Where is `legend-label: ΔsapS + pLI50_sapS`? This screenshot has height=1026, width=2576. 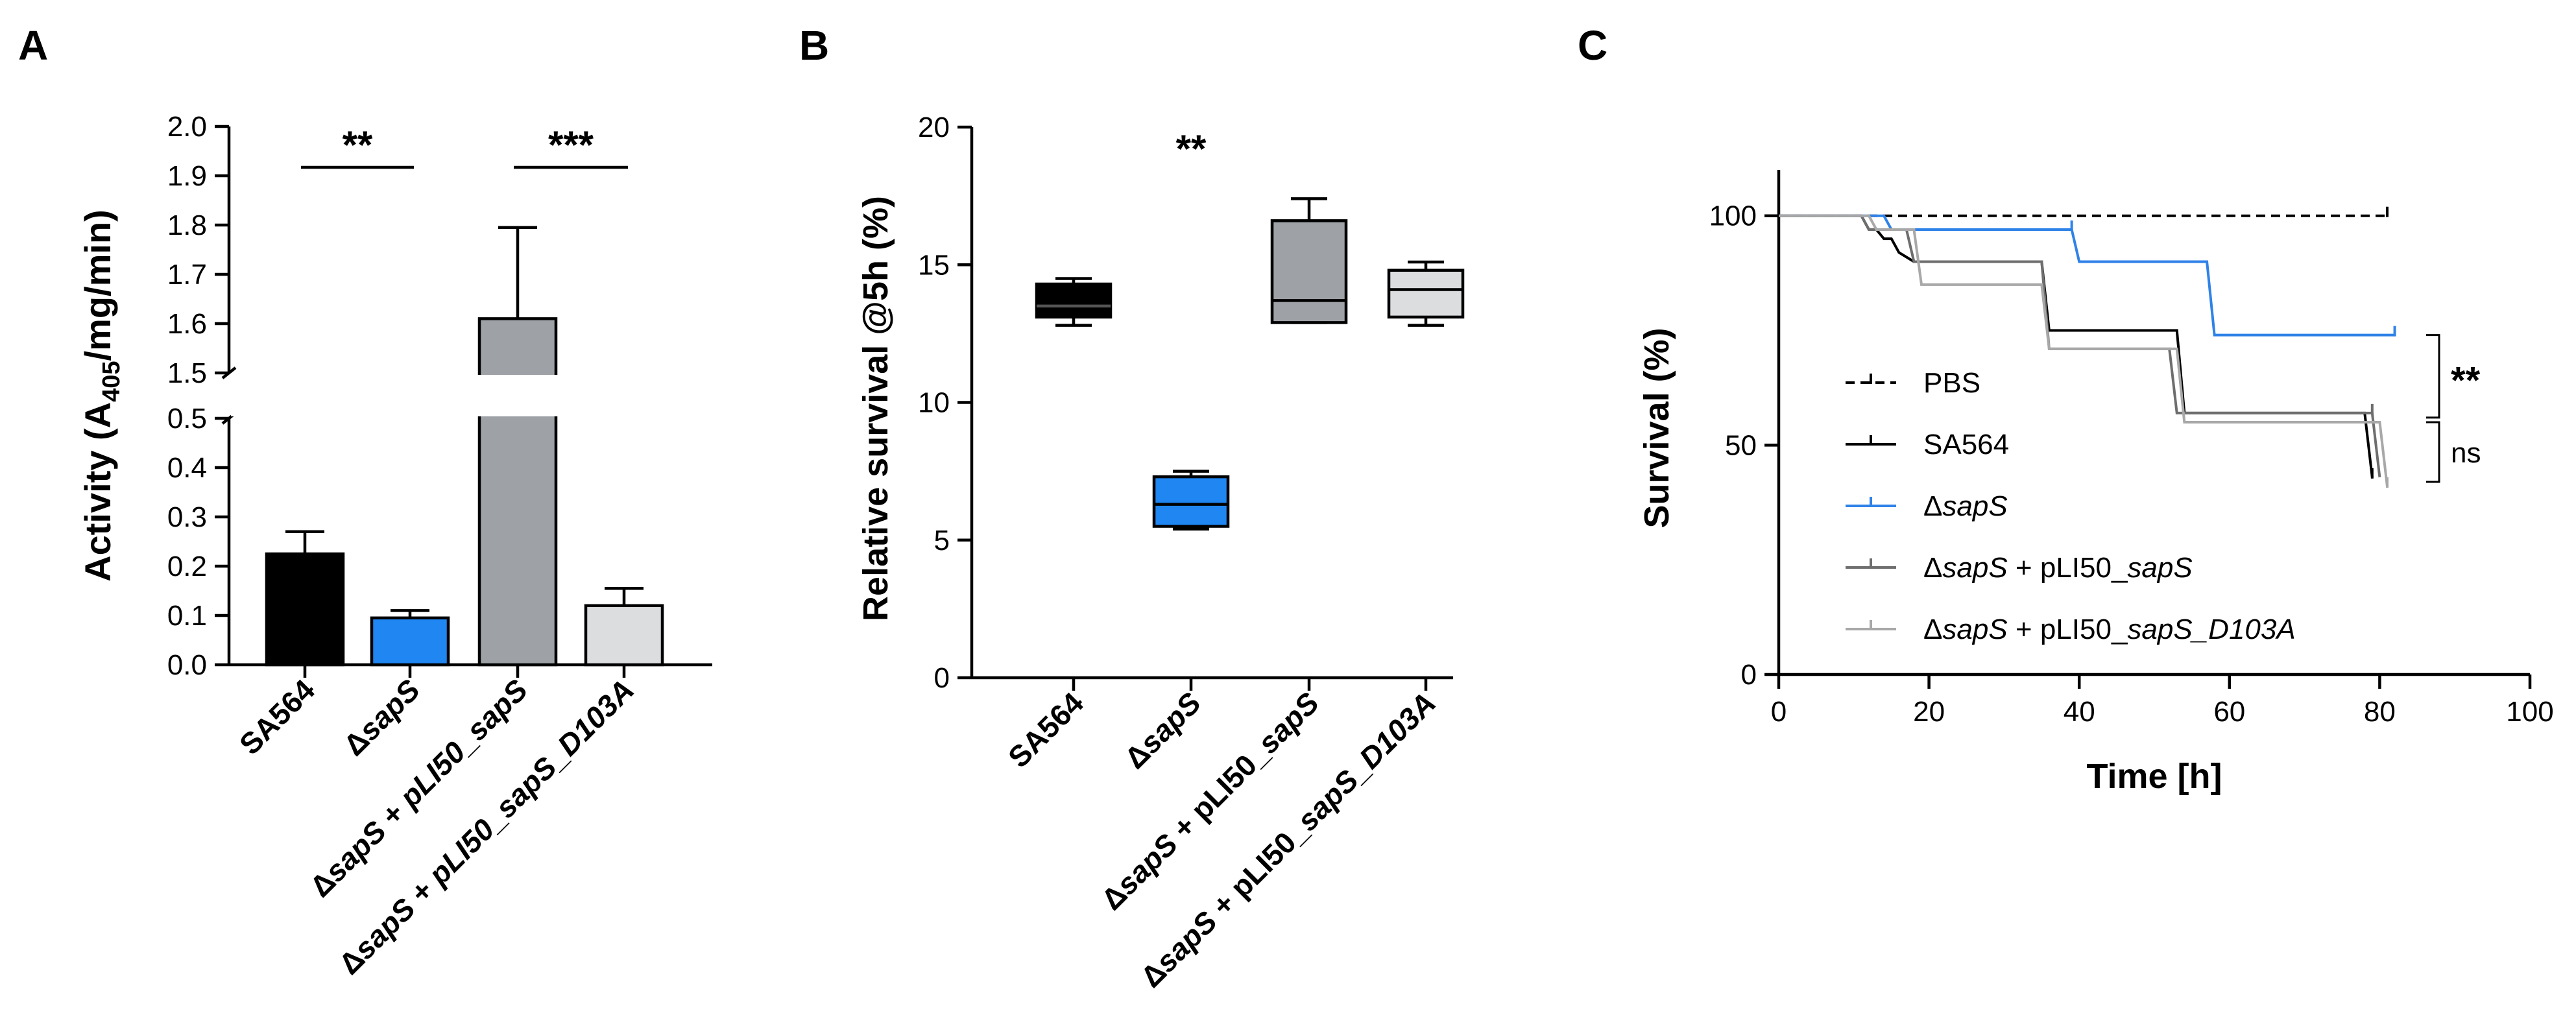 legend-label: ΔsapS + pLI50_sapS is located at coordinates (2058, 568).